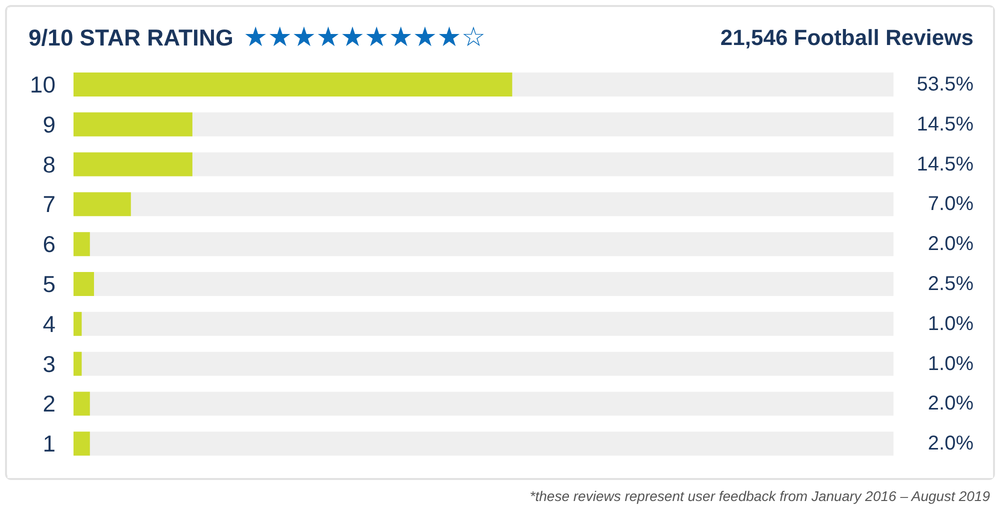  Describe the element at coordinates (49, 244) in the screenshot. I see `y-tick-label: 6` at that location.